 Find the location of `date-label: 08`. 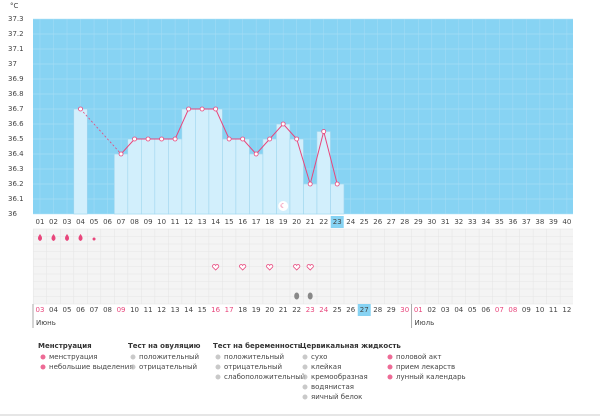

date-label: 08 is located at coordinates (512, 310).